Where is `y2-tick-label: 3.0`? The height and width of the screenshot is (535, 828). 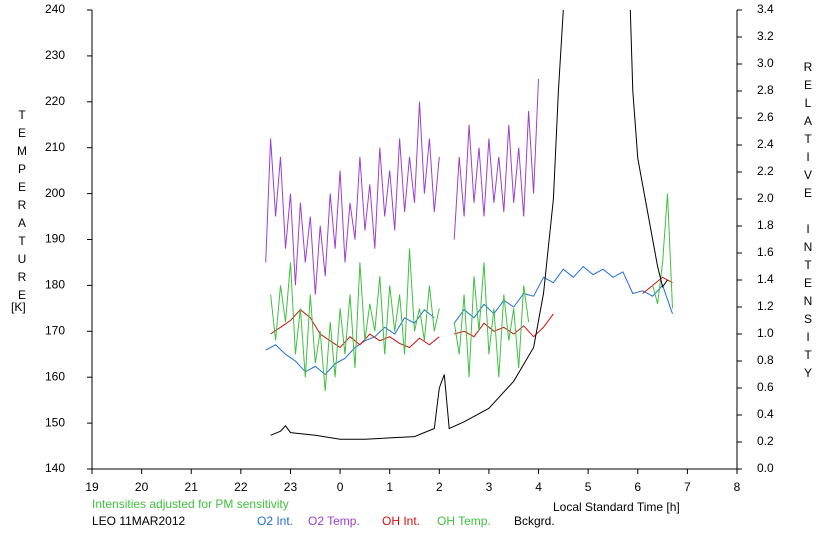
y2-tick-label: 3.0 is located at coordinates (765, 63).